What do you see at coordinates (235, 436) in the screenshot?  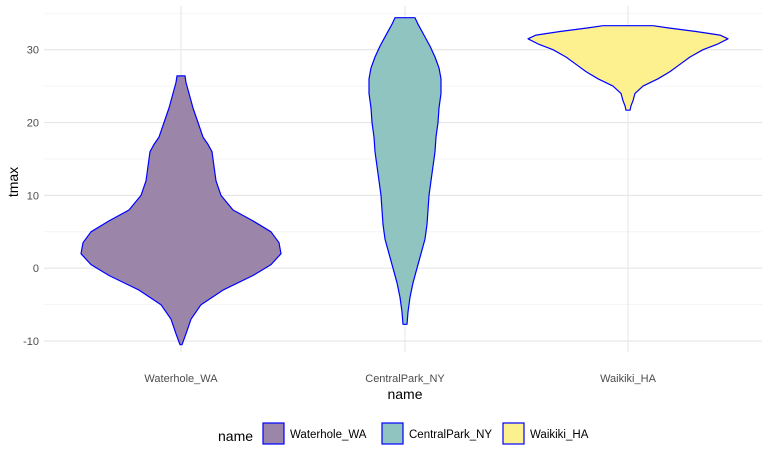 I see `legend-title: name` at bounding box center [235, 436].